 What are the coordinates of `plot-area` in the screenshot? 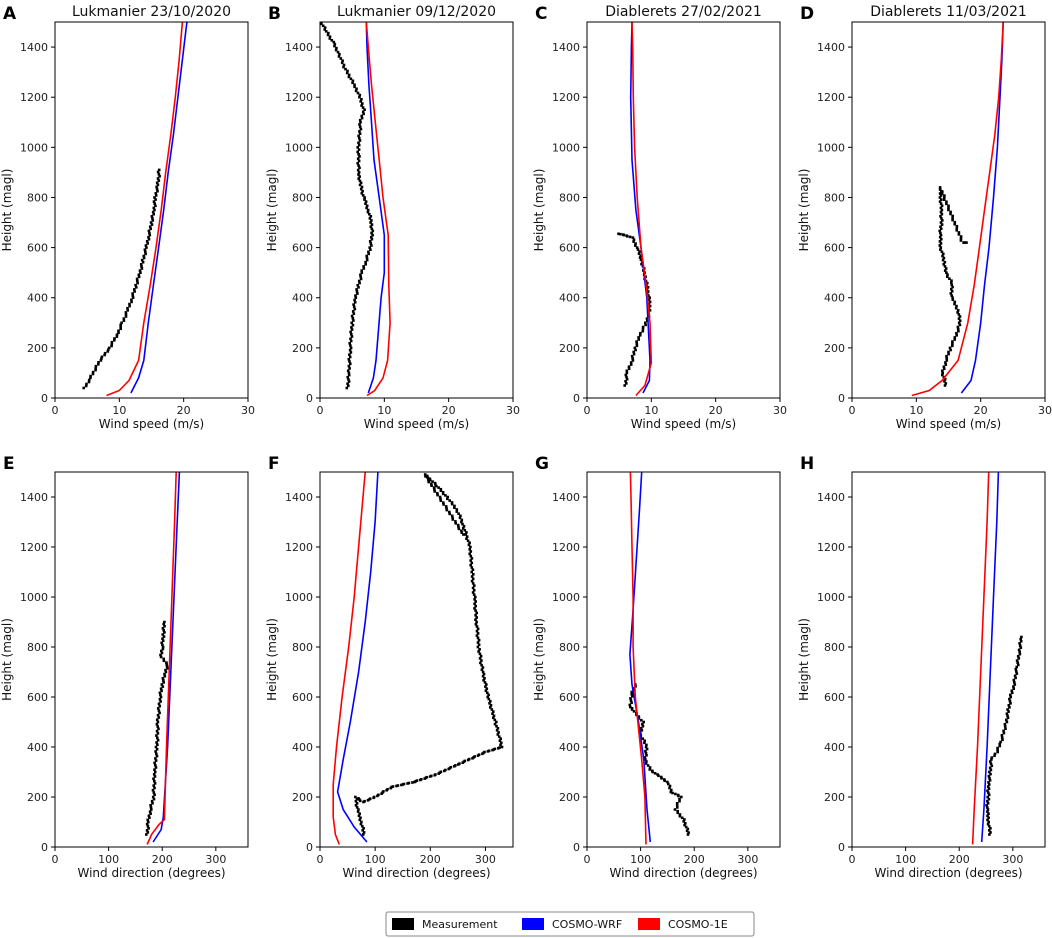 It's located at (635, 209).